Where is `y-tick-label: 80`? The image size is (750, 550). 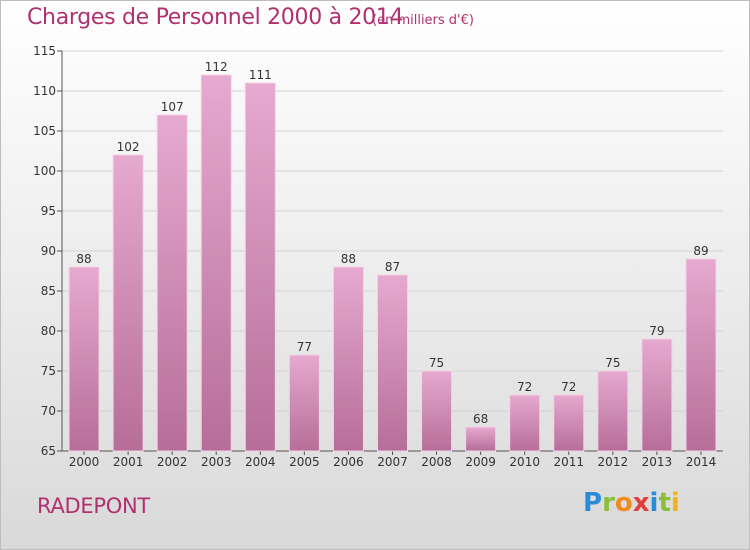
y-tick-label: 80 is located at coordinates (48, 331).